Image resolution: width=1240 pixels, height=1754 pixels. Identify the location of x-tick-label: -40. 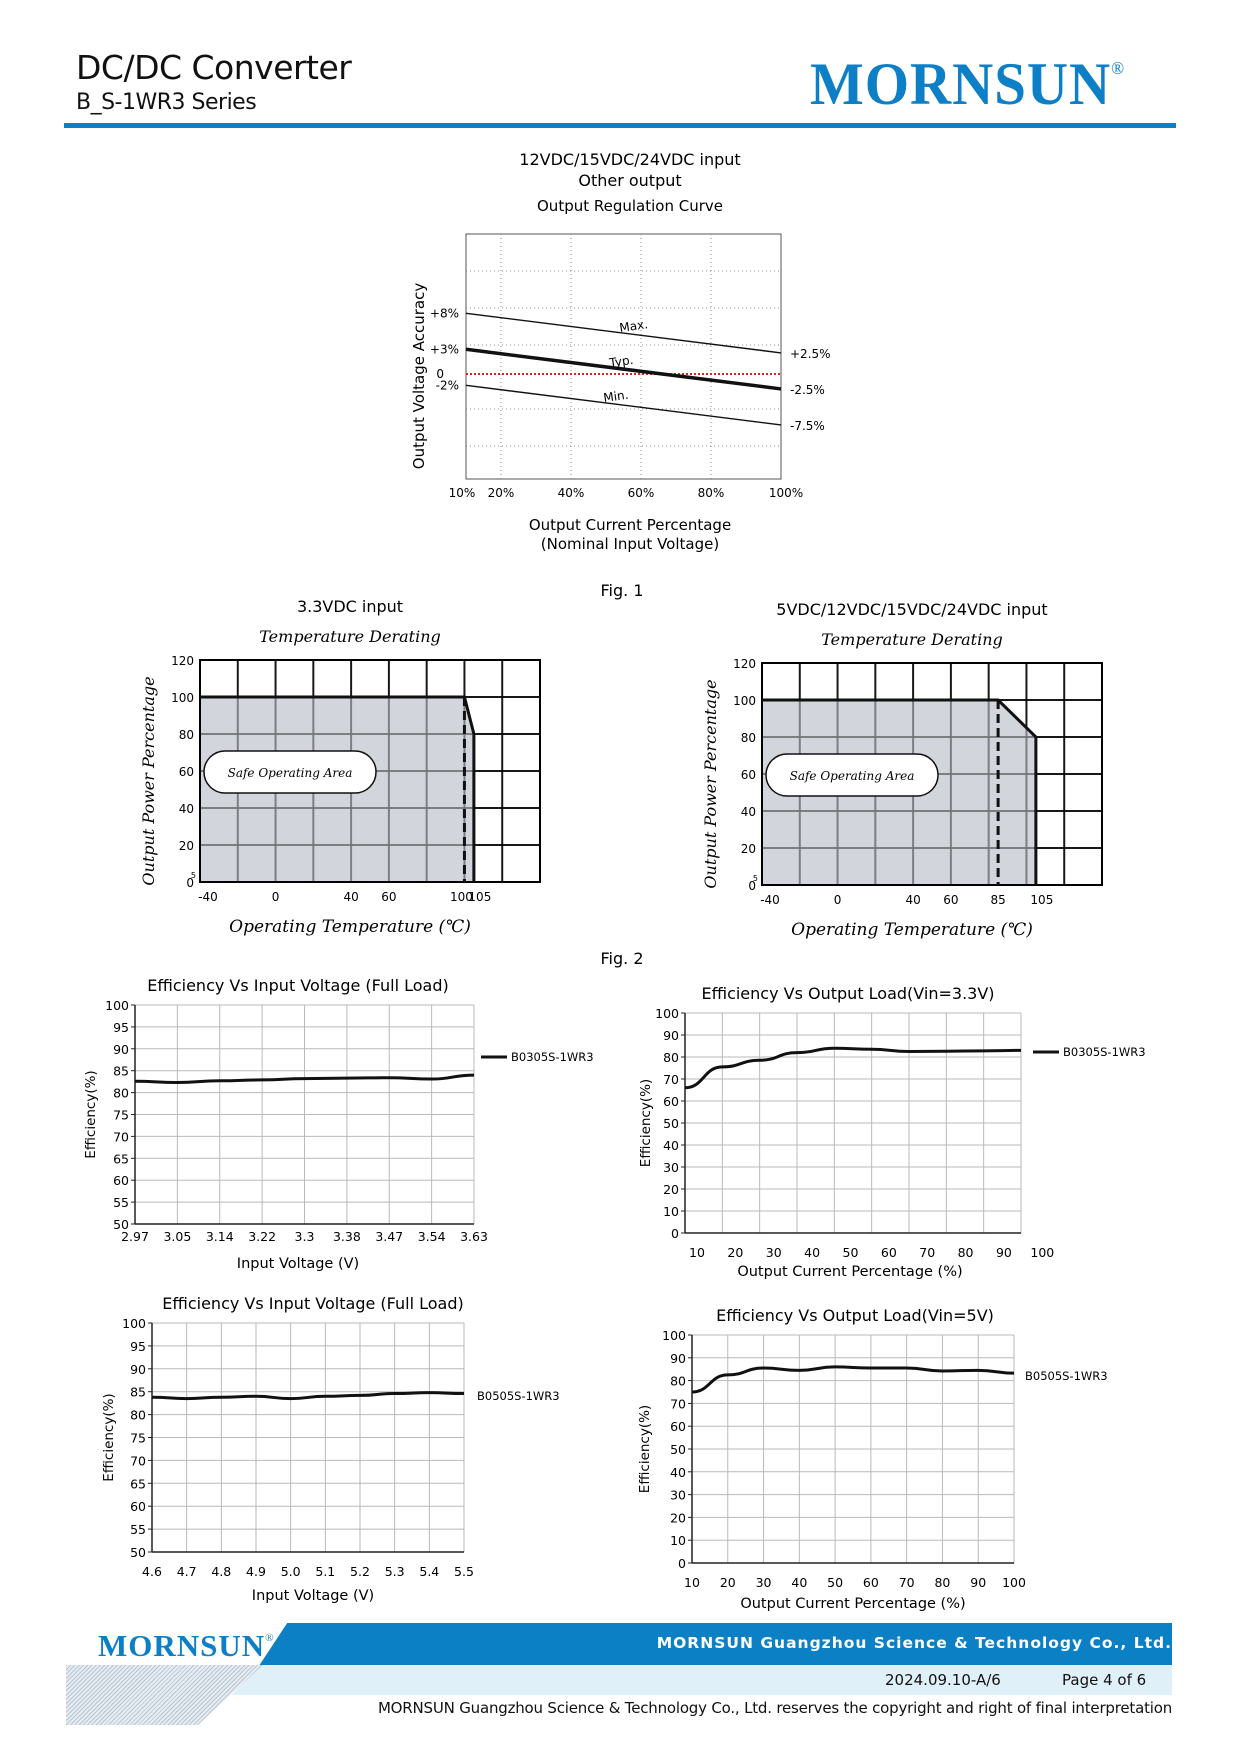
(770, 900).